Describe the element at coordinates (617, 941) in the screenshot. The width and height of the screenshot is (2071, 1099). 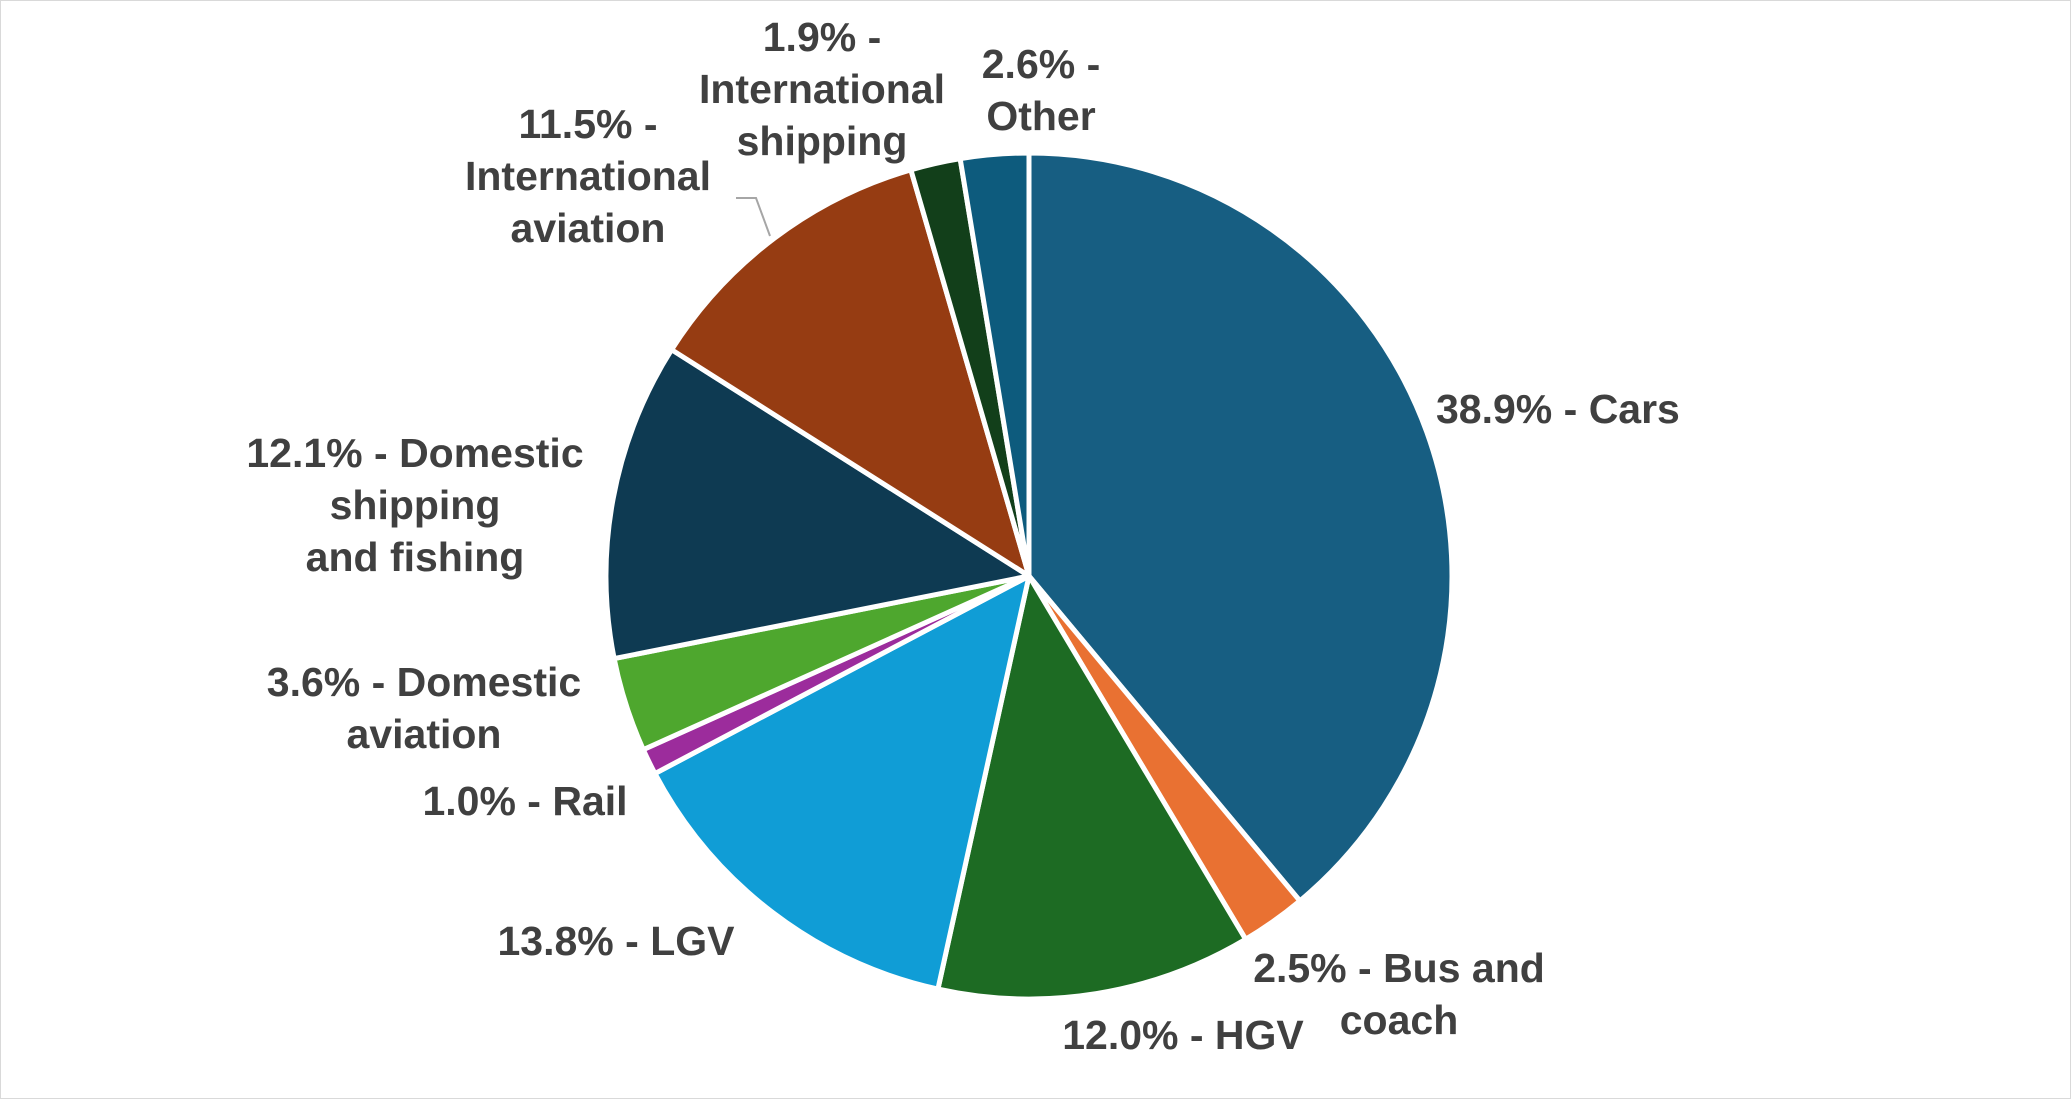
I see `data-label: 13.8% - LGV` at that location.